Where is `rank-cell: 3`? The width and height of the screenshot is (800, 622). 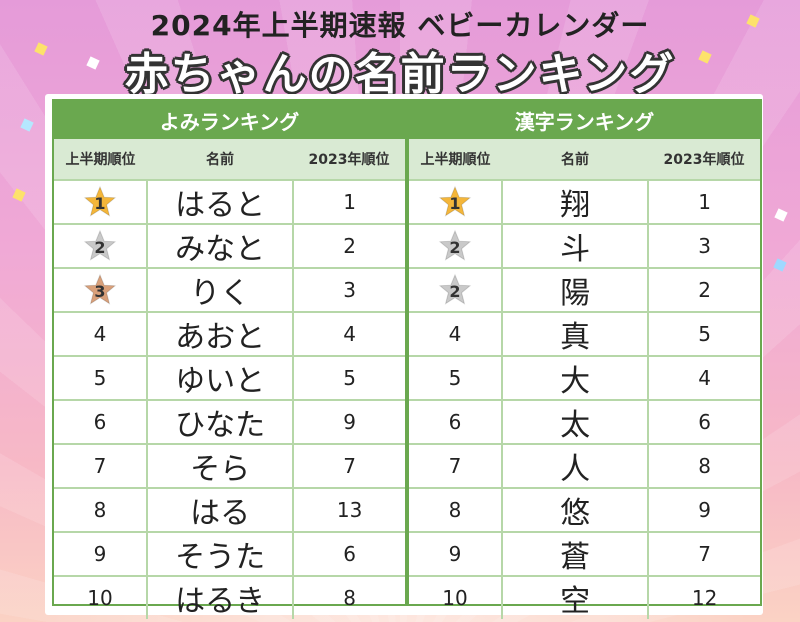
rank-cell: 3 is located at coordinates (101, 290).